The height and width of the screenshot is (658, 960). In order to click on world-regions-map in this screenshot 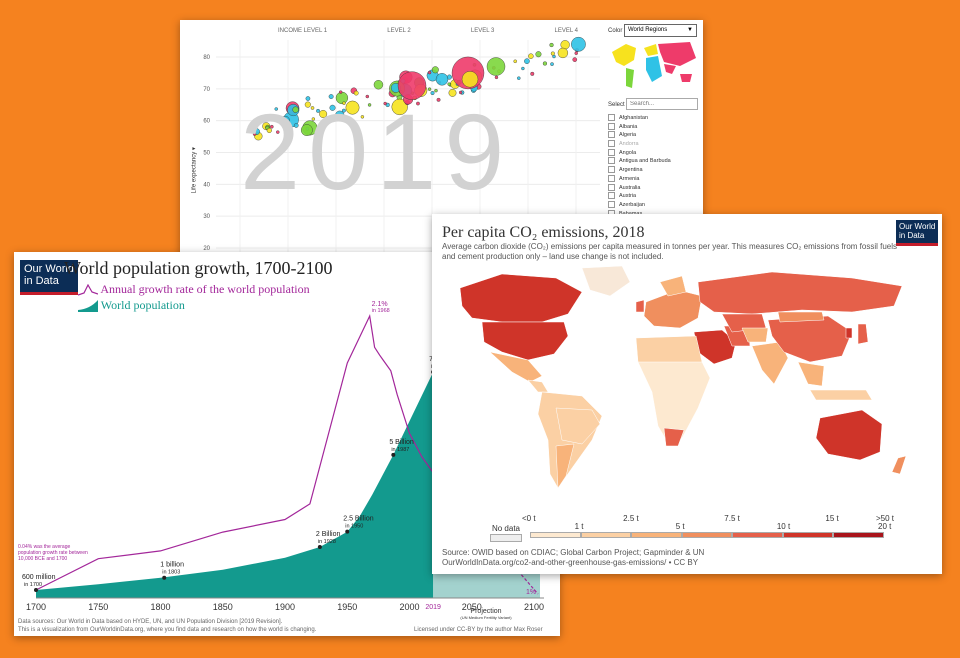, I will do `click(654, 69)`.